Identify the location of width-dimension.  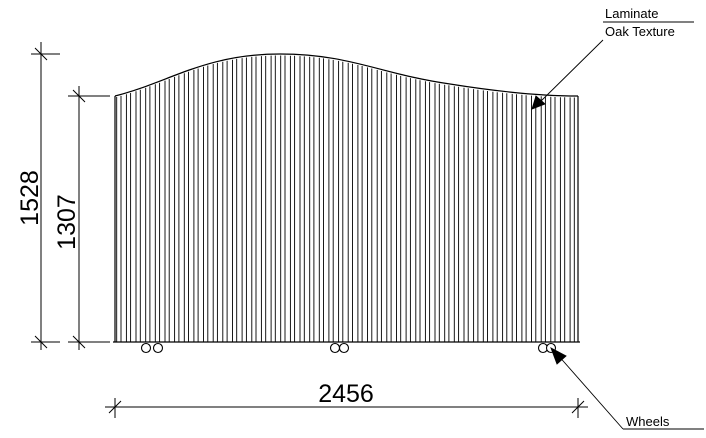
(346, 408).